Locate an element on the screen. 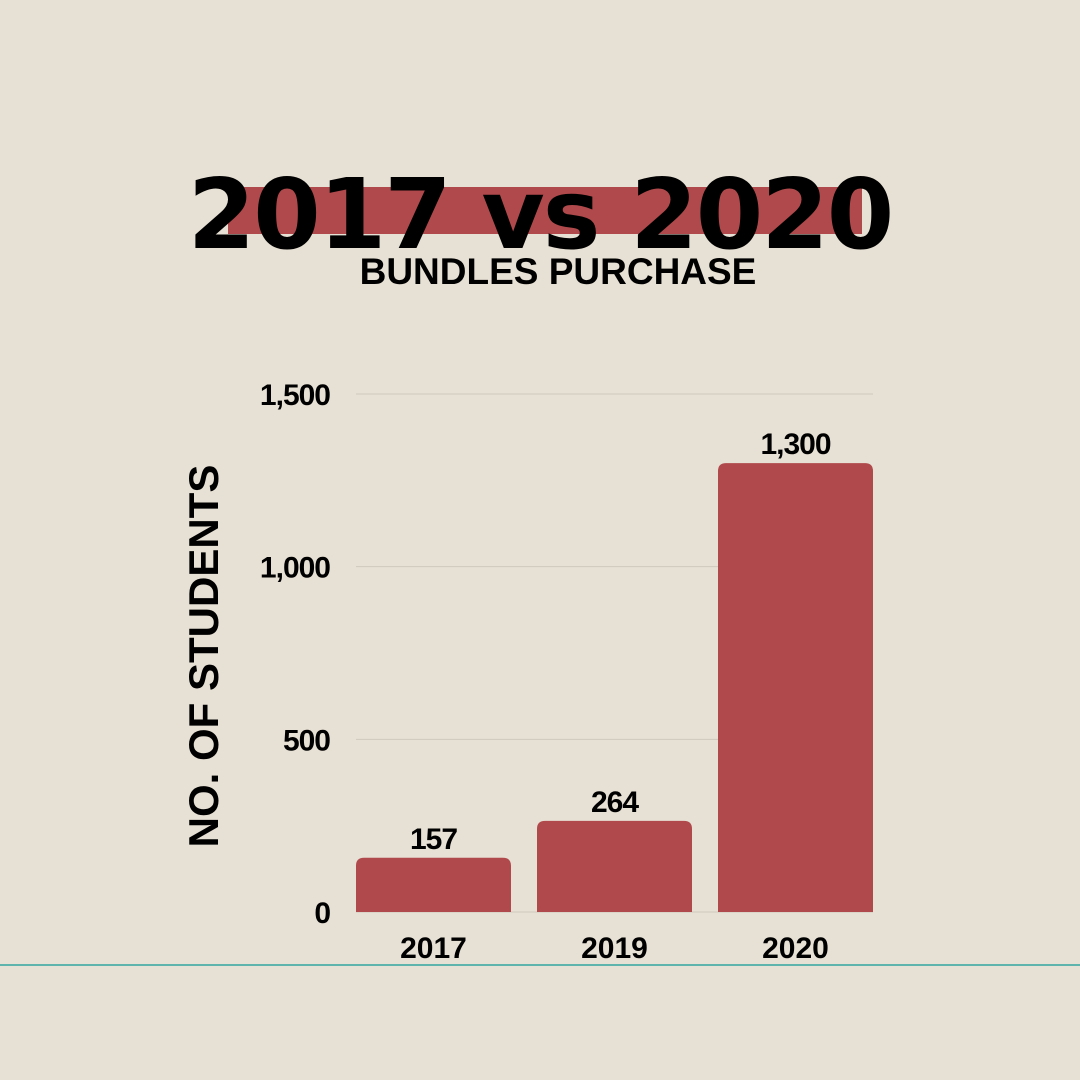 The height and width of the screenshot is (1080, 1080). x-tick-label-2017: 2017 is located at coordinates (433, 948).